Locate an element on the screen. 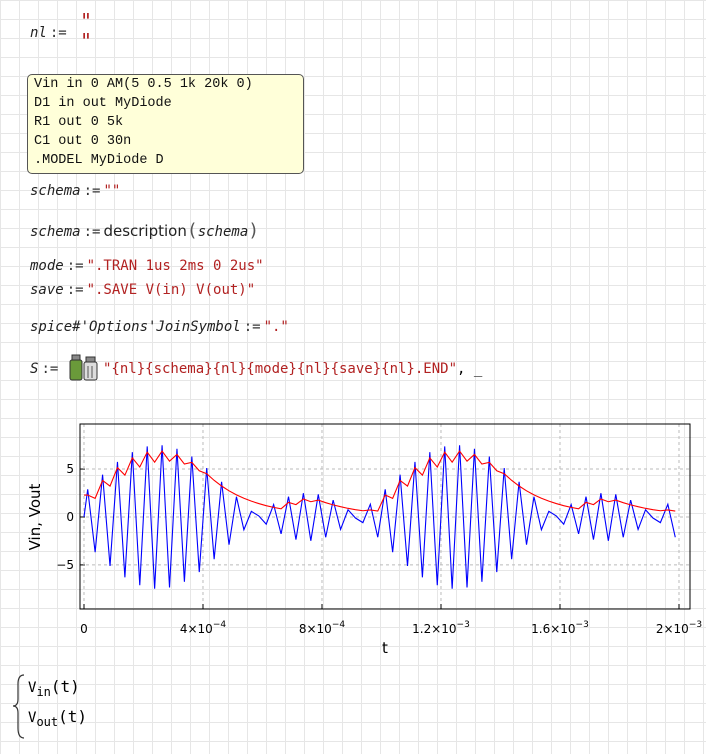 This screenshot has height=754, width=706. netlist-line: Vin in 0 AM(5 0.5 1k 20k 0) is located at coordinates (143, 84).